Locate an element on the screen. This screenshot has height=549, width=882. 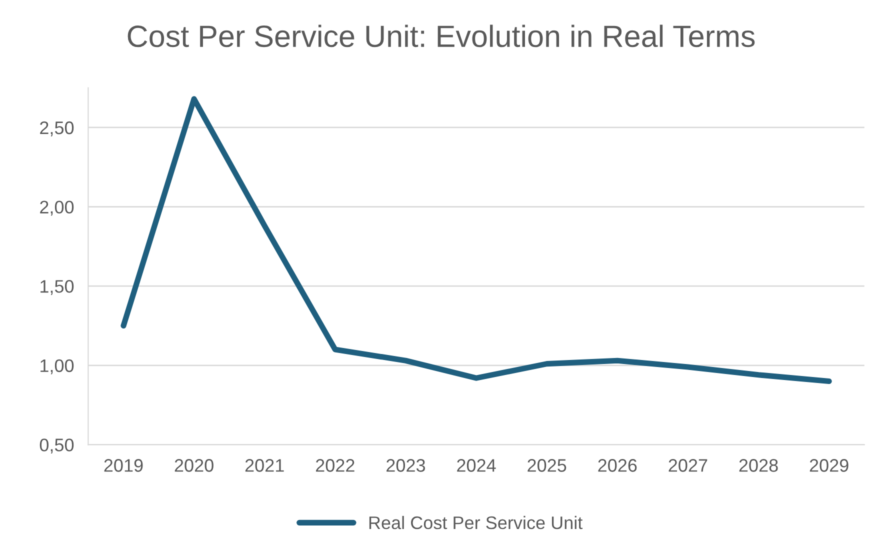
y-tick-label: 2,50 is located at coordinates (57, 128).